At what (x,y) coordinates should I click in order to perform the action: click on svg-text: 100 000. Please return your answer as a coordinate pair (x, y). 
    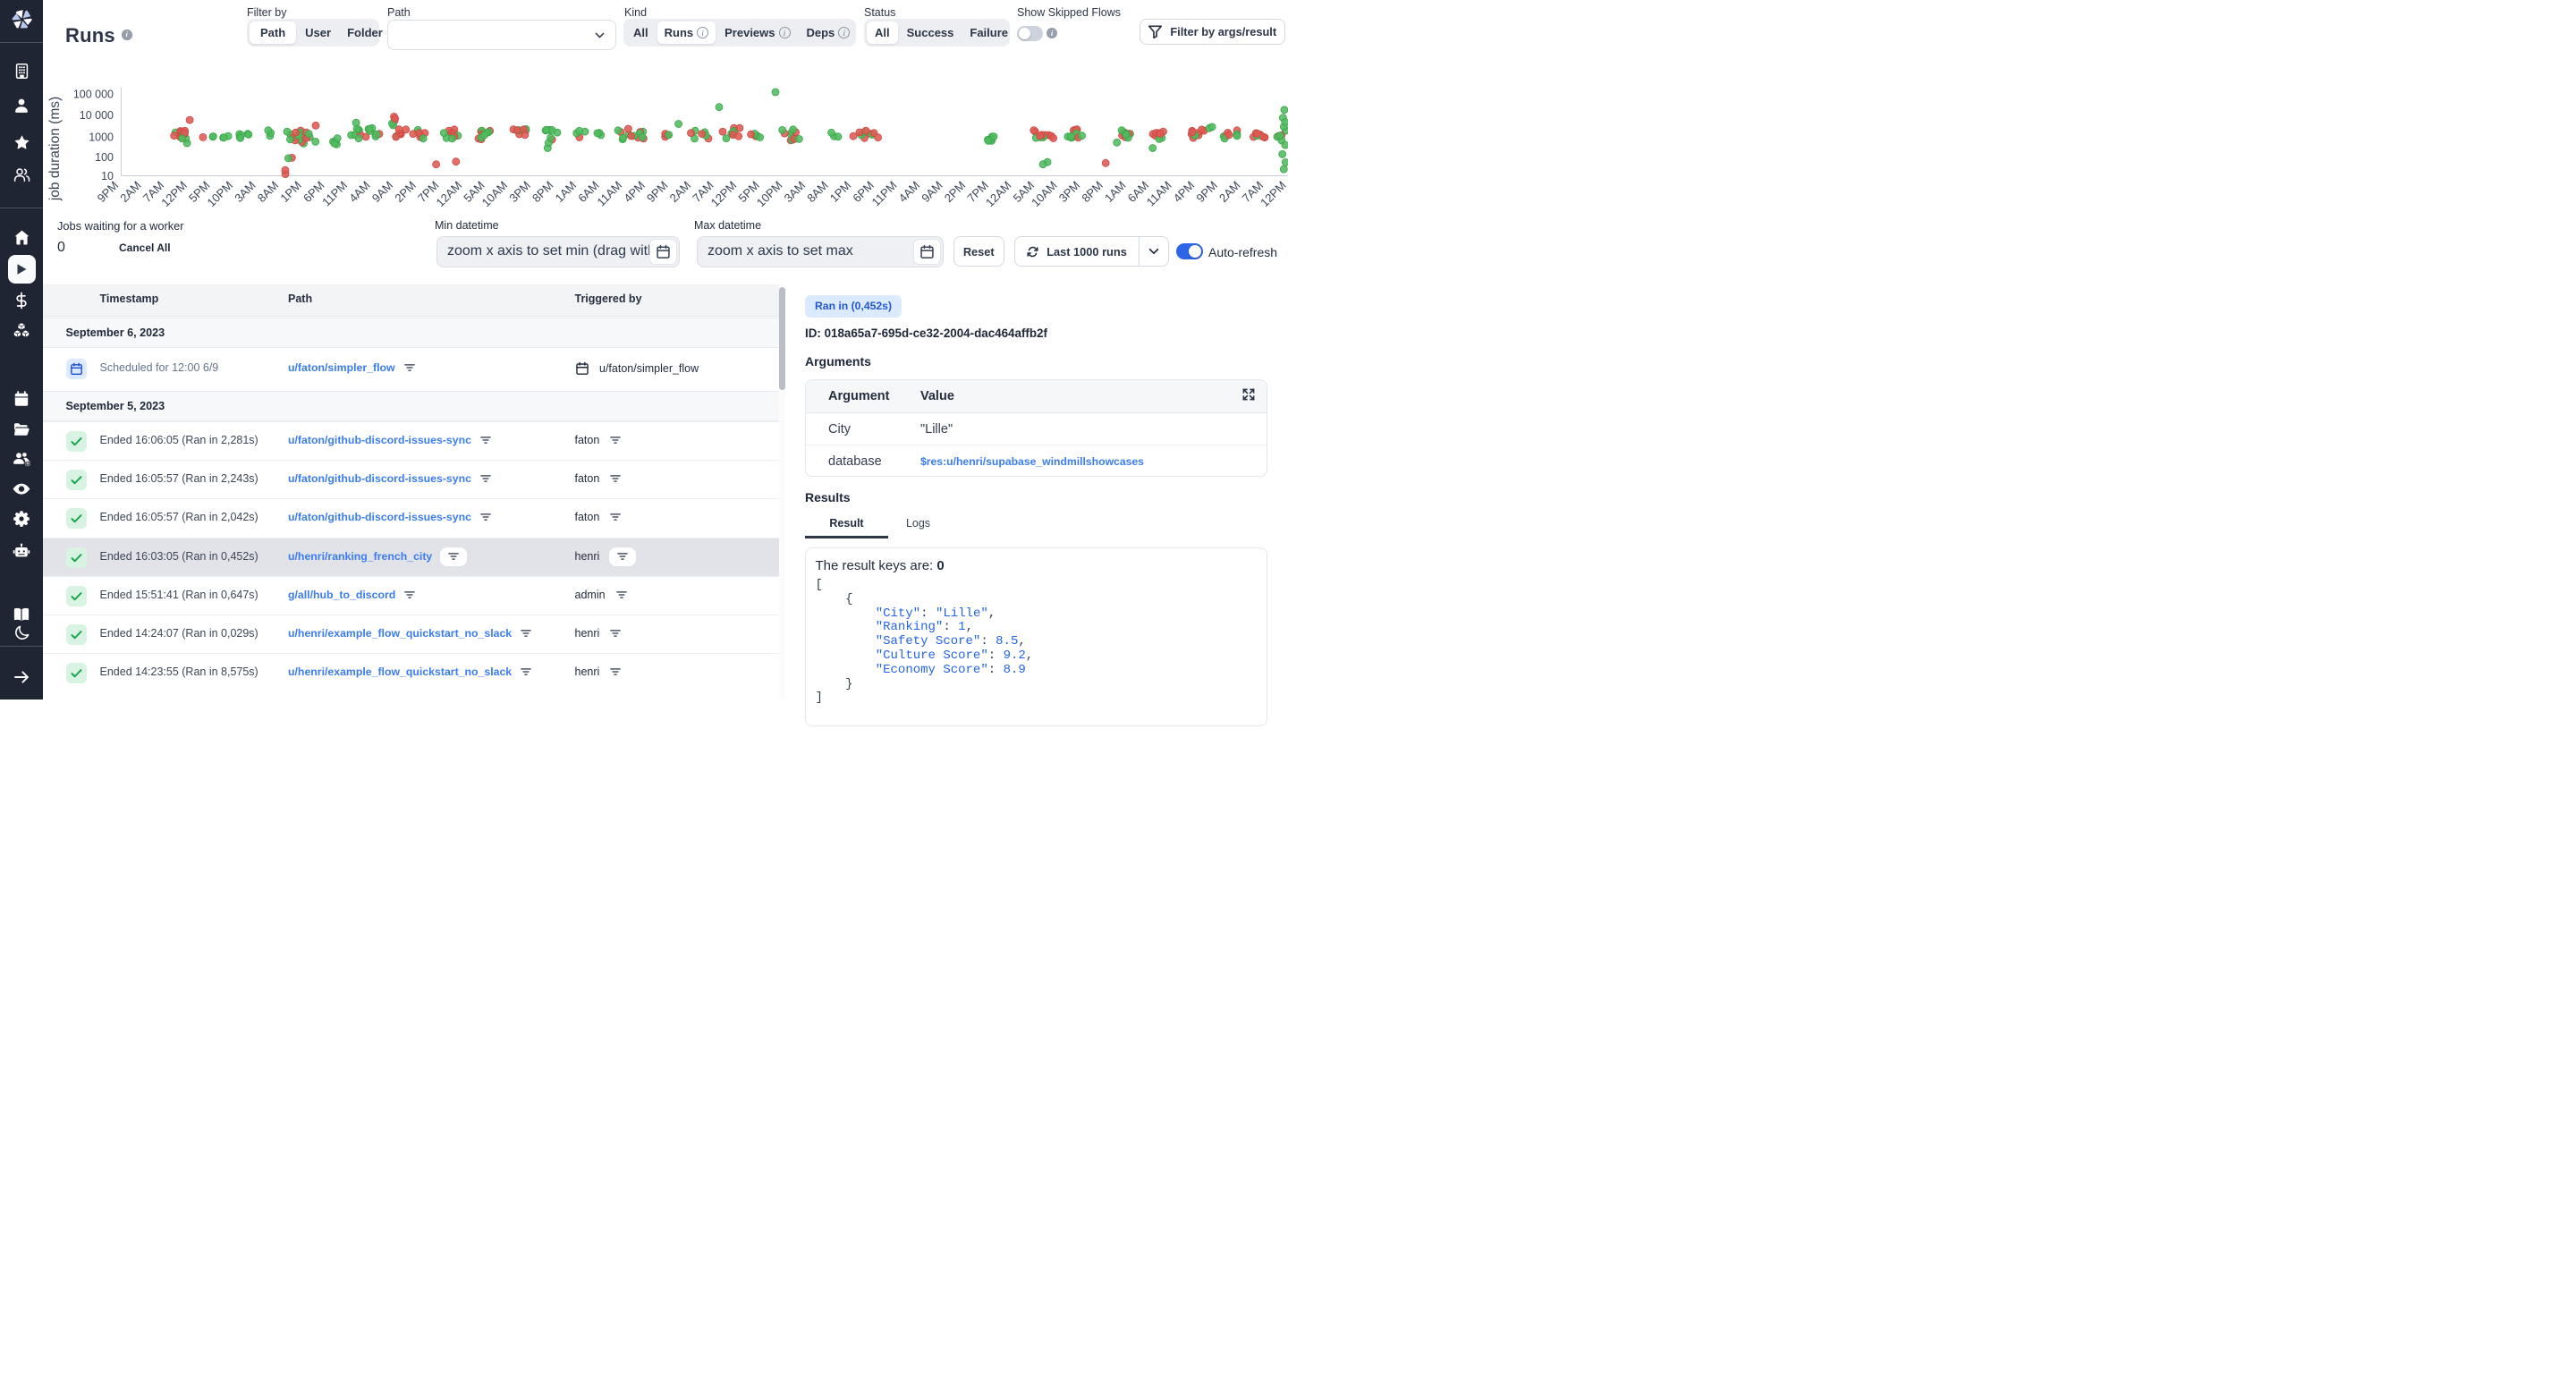
    Looking at the image, I should click on (93, 95).